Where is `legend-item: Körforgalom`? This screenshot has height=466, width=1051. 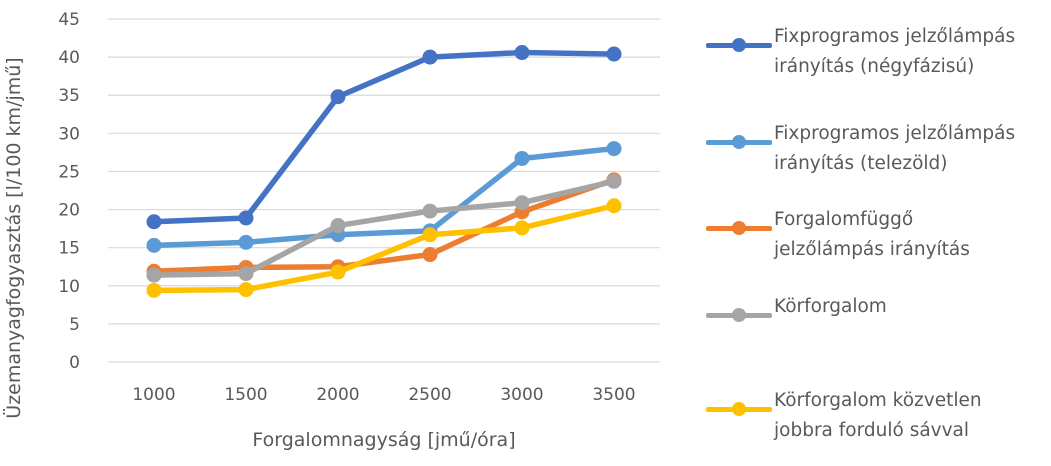
legend-item: Körforgalom is located at coordinates (796, 308).